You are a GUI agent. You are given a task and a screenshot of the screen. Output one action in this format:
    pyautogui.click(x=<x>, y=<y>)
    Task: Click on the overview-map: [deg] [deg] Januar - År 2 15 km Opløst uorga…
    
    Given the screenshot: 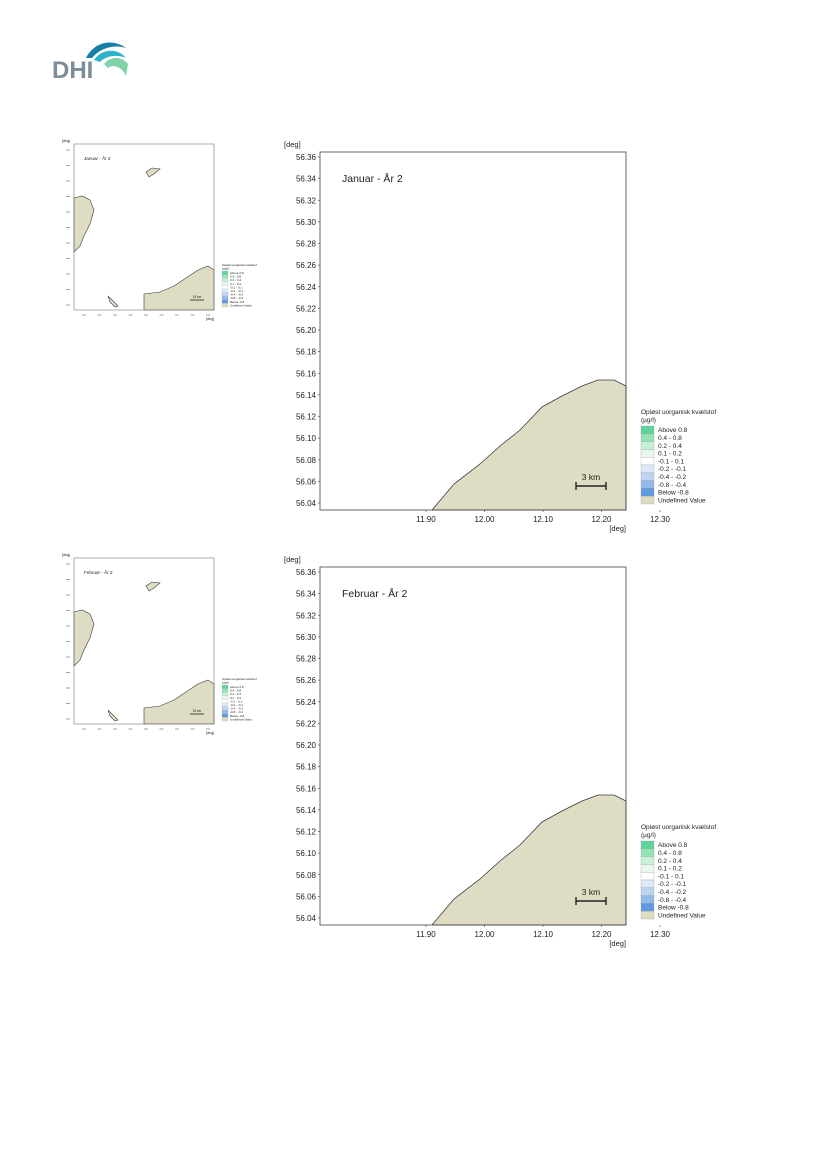 What is the action you would take?
    pyautogui.click(x=159, y=230)
    